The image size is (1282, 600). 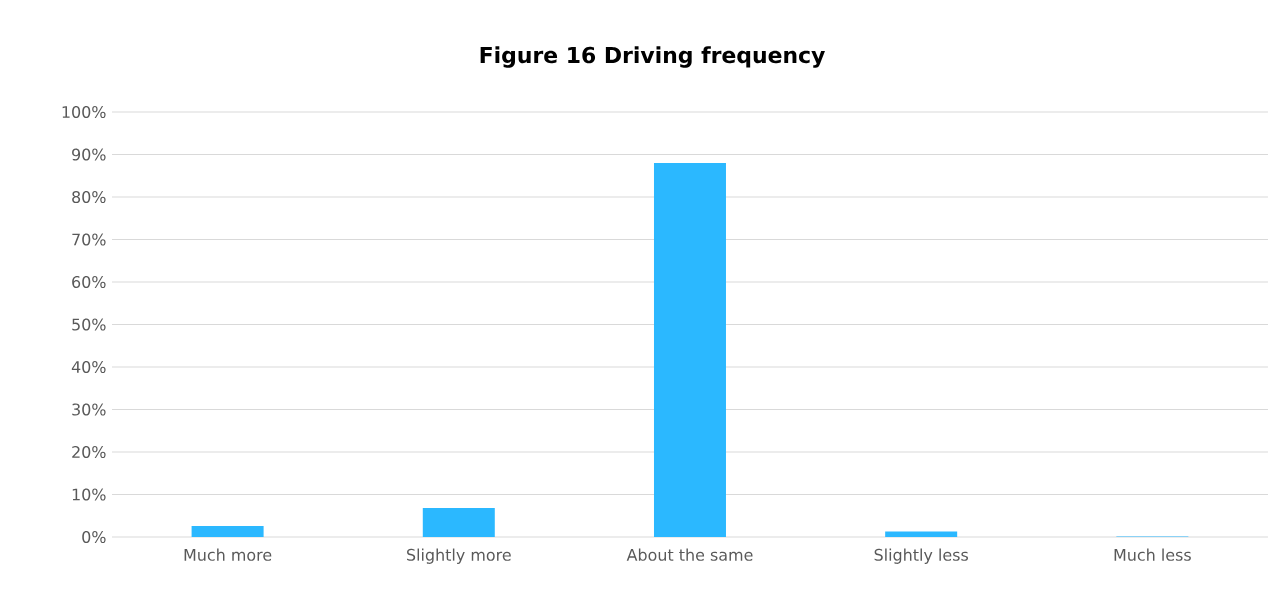 I want to click on y-tick-label: 20%, so click(x=89, y=452).